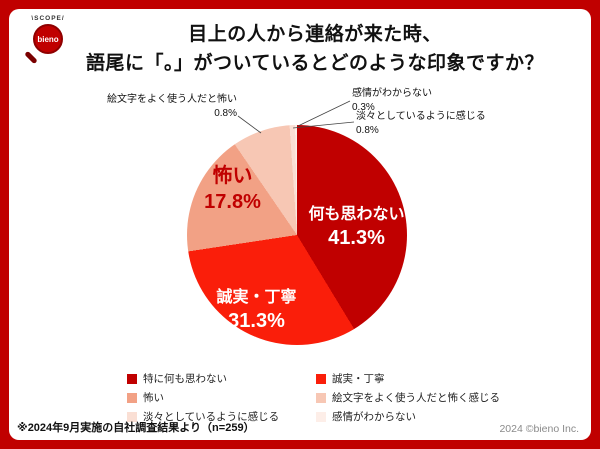 Image resolution: width=600 pixels, height=449 pixels. I want to click on callout-emoji-text: 絵文字をよく使う人だと怖い, so click(172, 99).